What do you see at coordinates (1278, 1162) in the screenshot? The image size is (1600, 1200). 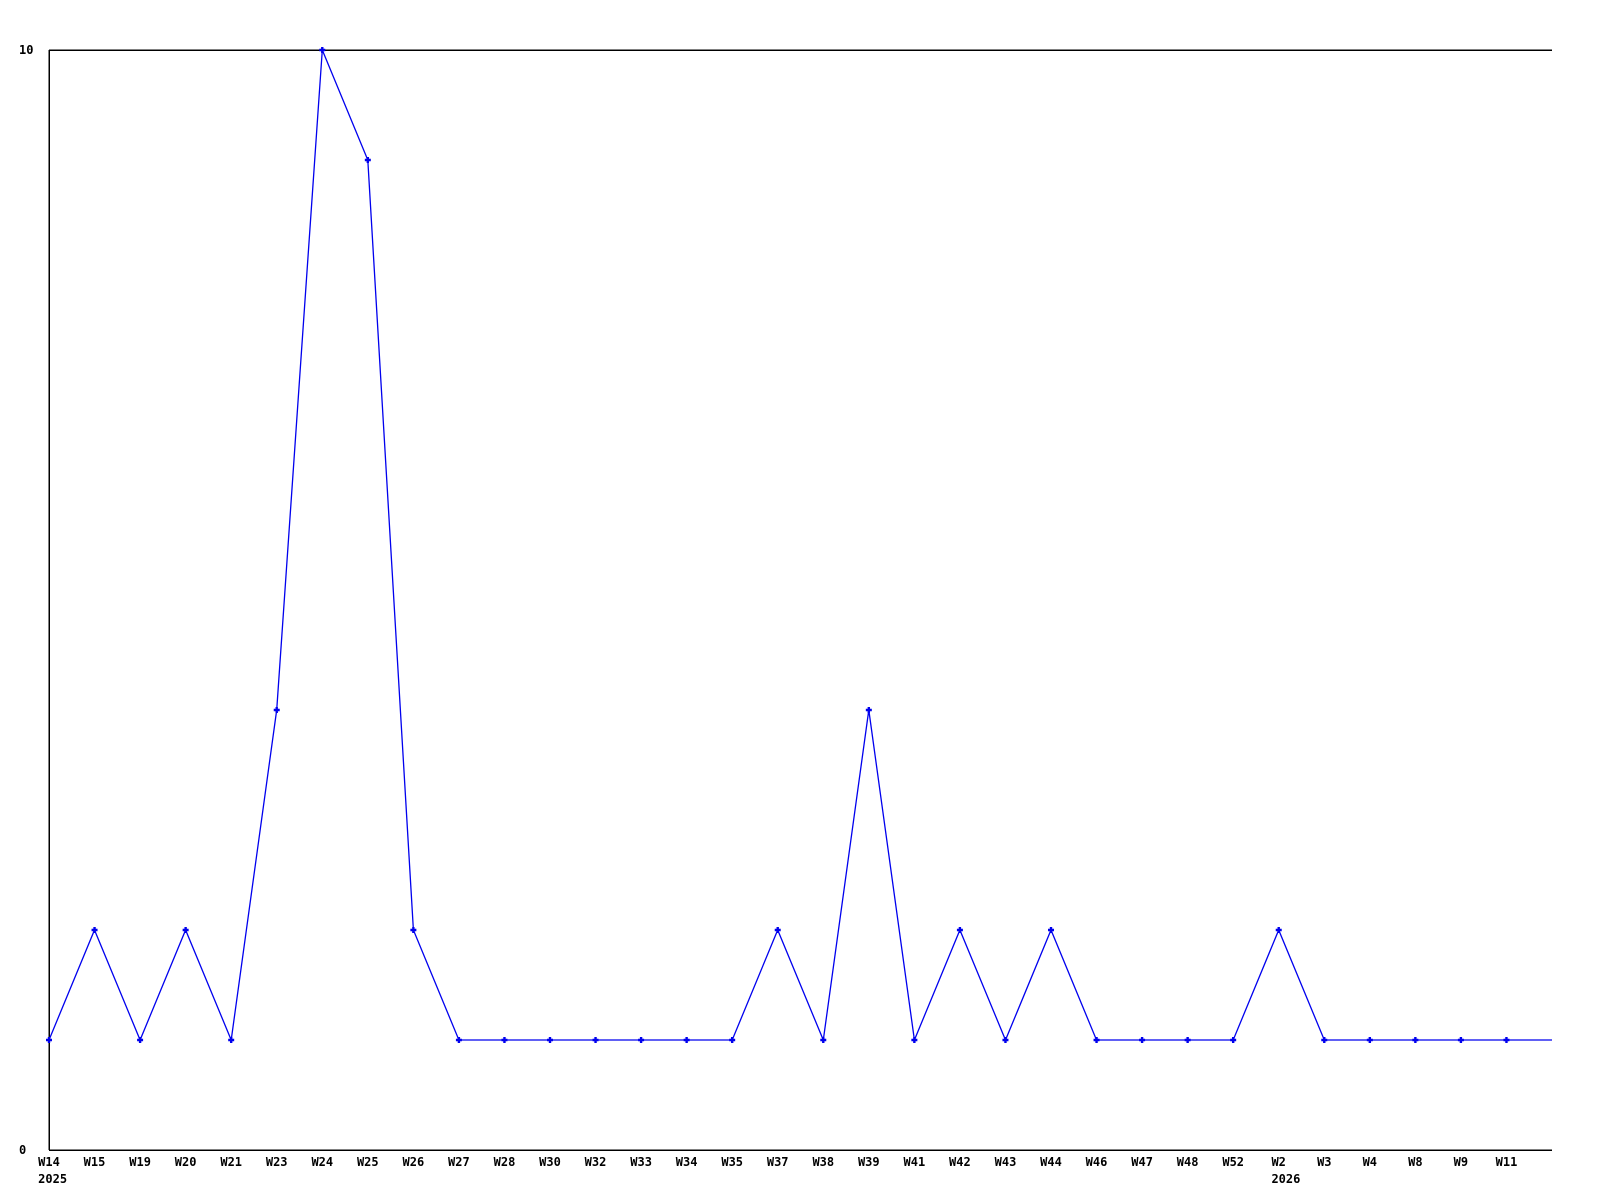 I see `week-label: W2` at bounding box center [1278, 1162].